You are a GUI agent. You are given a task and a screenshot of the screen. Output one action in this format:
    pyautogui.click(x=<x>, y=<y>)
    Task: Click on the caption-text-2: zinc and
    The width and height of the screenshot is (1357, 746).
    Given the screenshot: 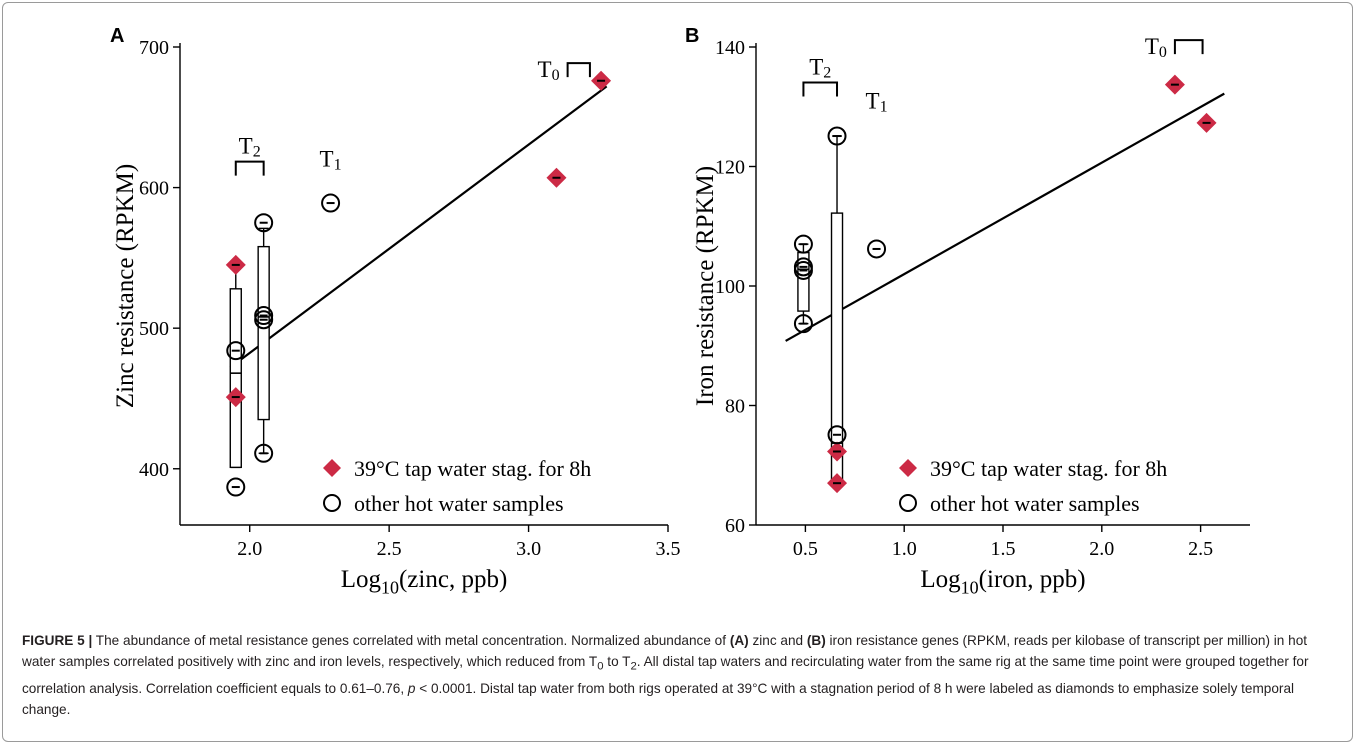 What is the action you would take?
    pyautogui.click(x=777, y=640)
    